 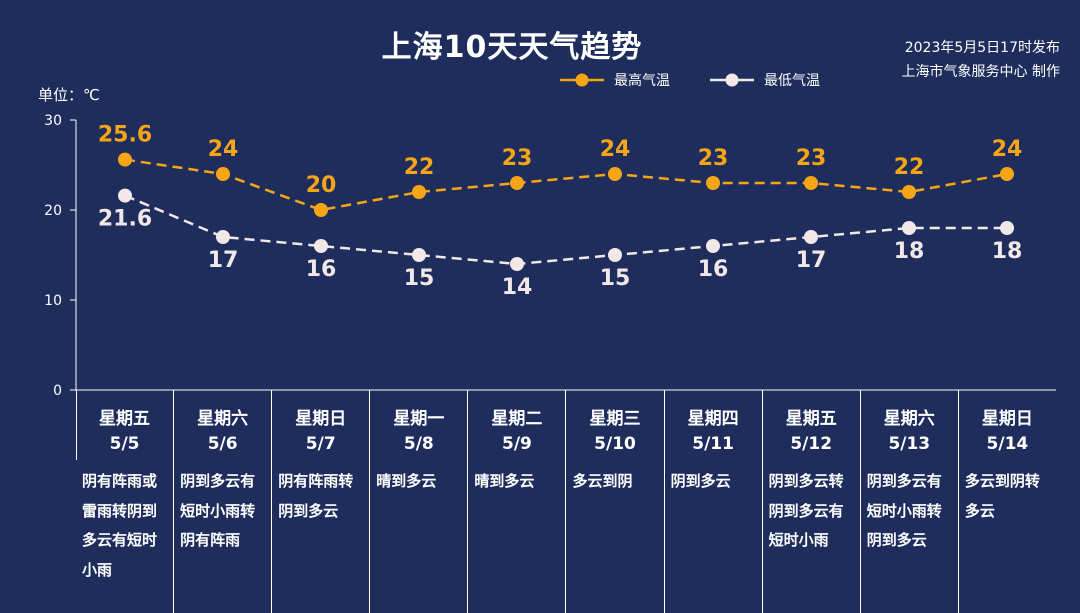 What do you see at coordinates (602, 481) in the screenshot?
I see `weather-description: 多云到阴` at bounding box center [602, 481].